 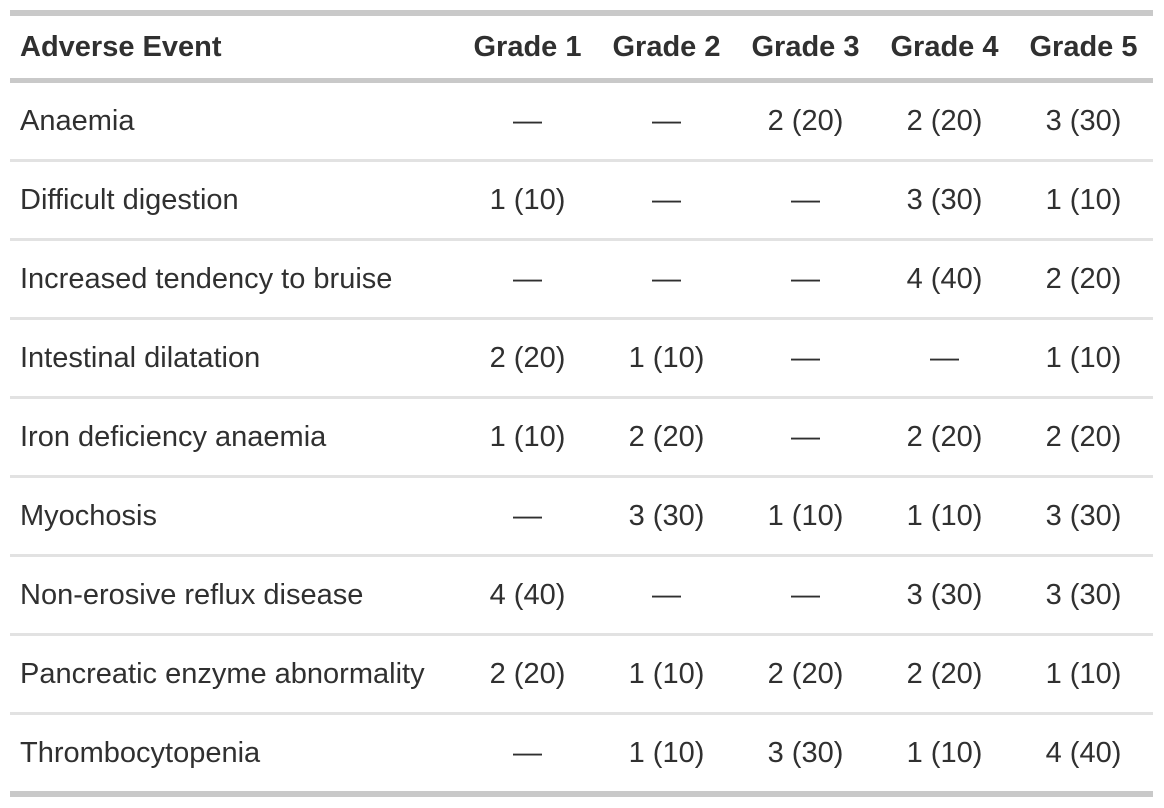 I want to click on column-header-grade-4: Grade 4, so click(x=944, y=48).